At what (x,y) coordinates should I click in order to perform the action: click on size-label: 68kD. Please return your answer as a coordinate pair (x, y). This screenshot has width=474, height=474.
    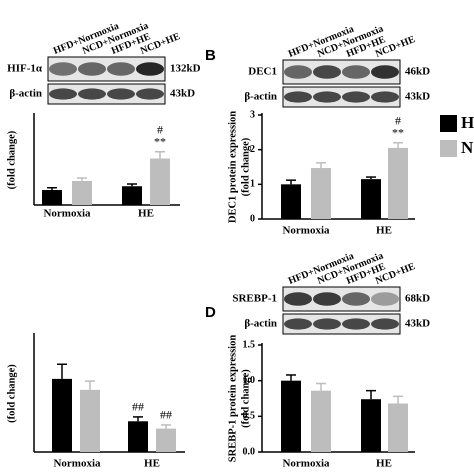
    Looking at the image, I should click on (417, 299).